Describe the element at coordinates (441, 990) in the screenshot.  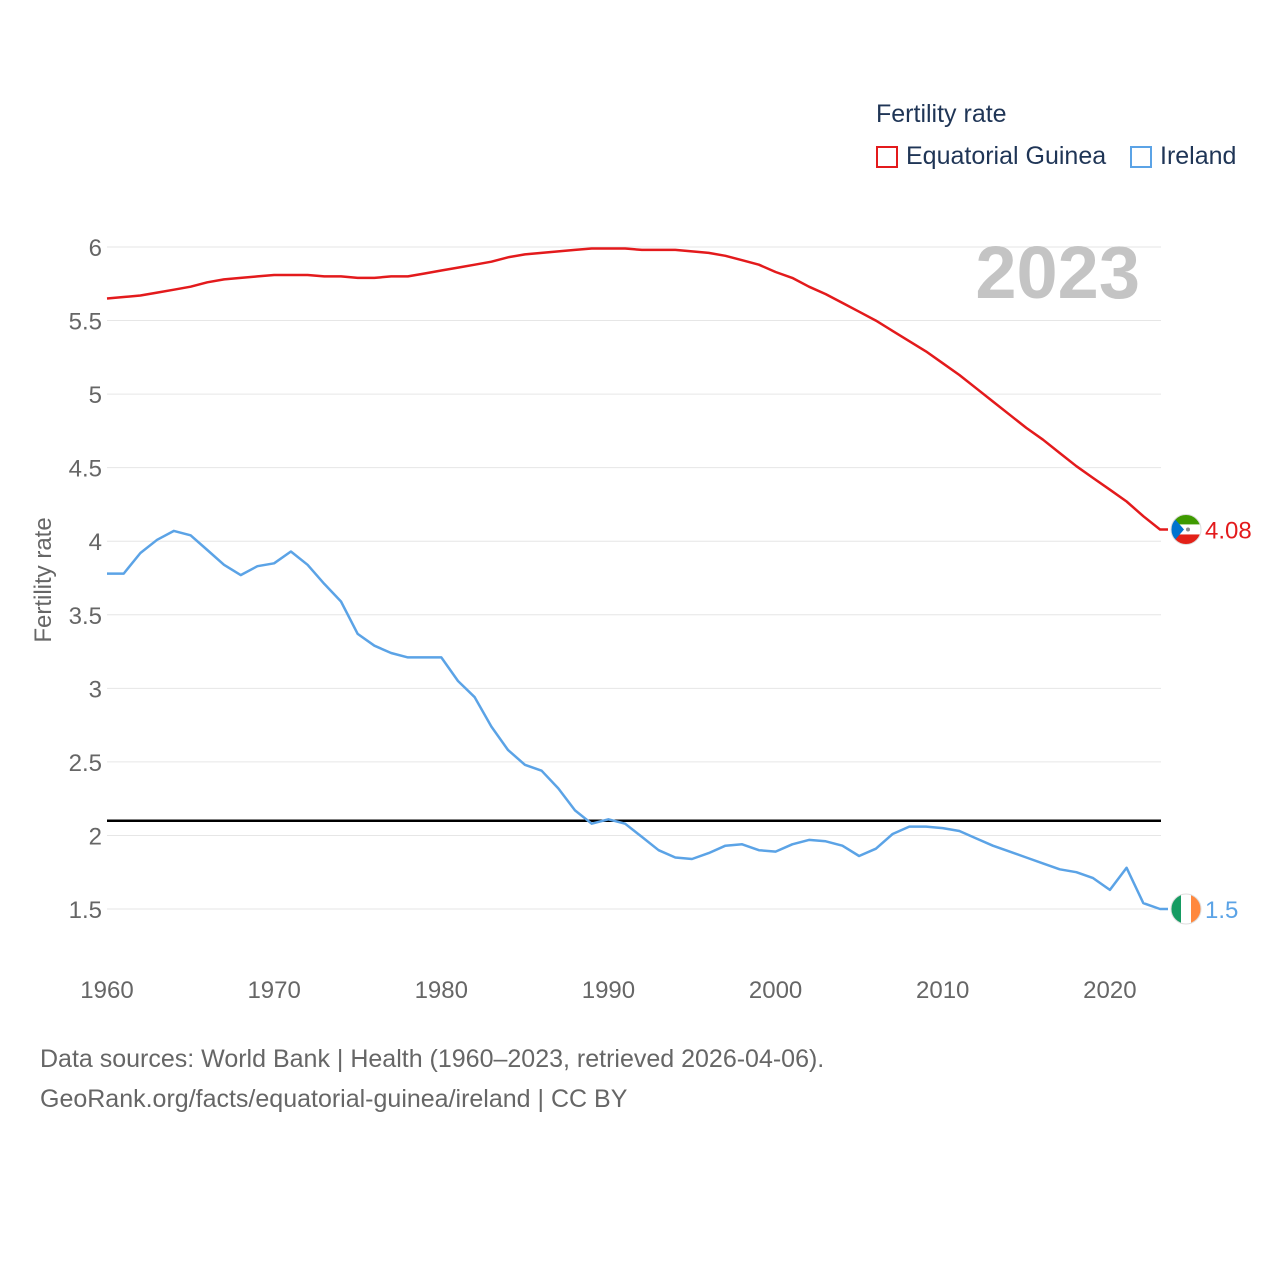
I see `x-tick-label: 1980` at that location.